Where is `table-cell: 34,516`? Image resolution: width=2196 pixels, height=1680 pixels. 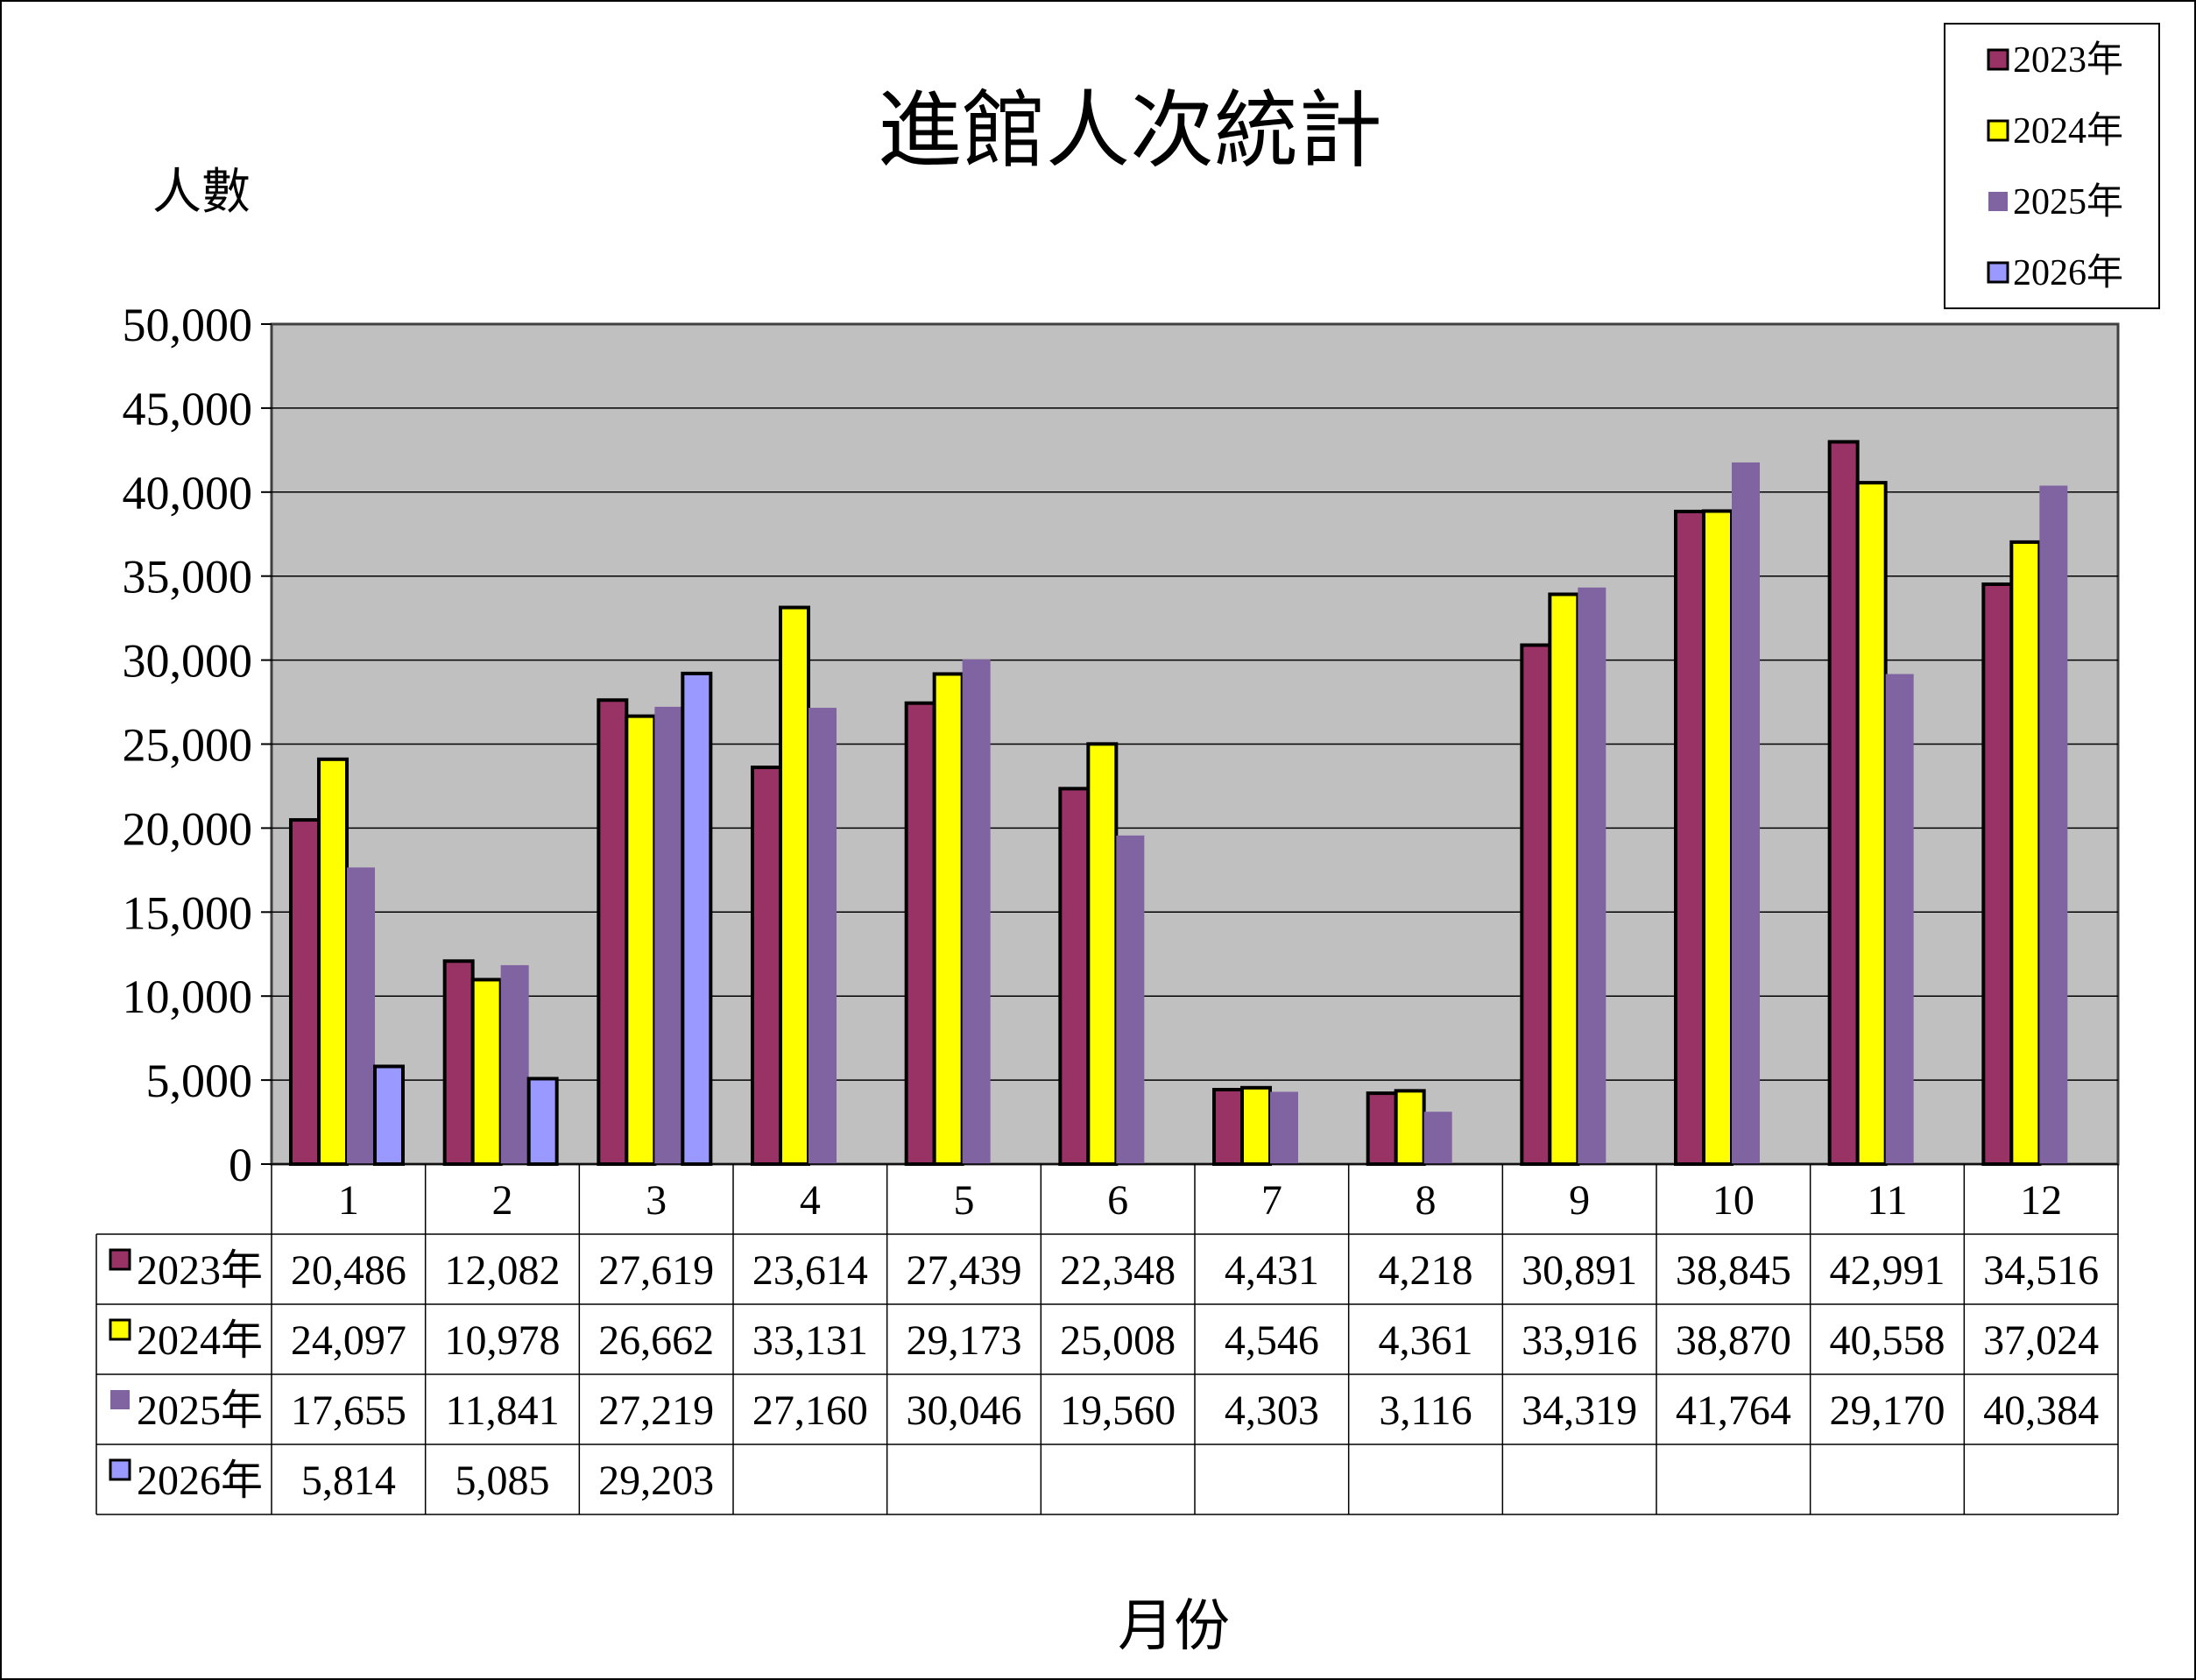 table-cell: 34,516 is located at coordinates (2041, 1270).